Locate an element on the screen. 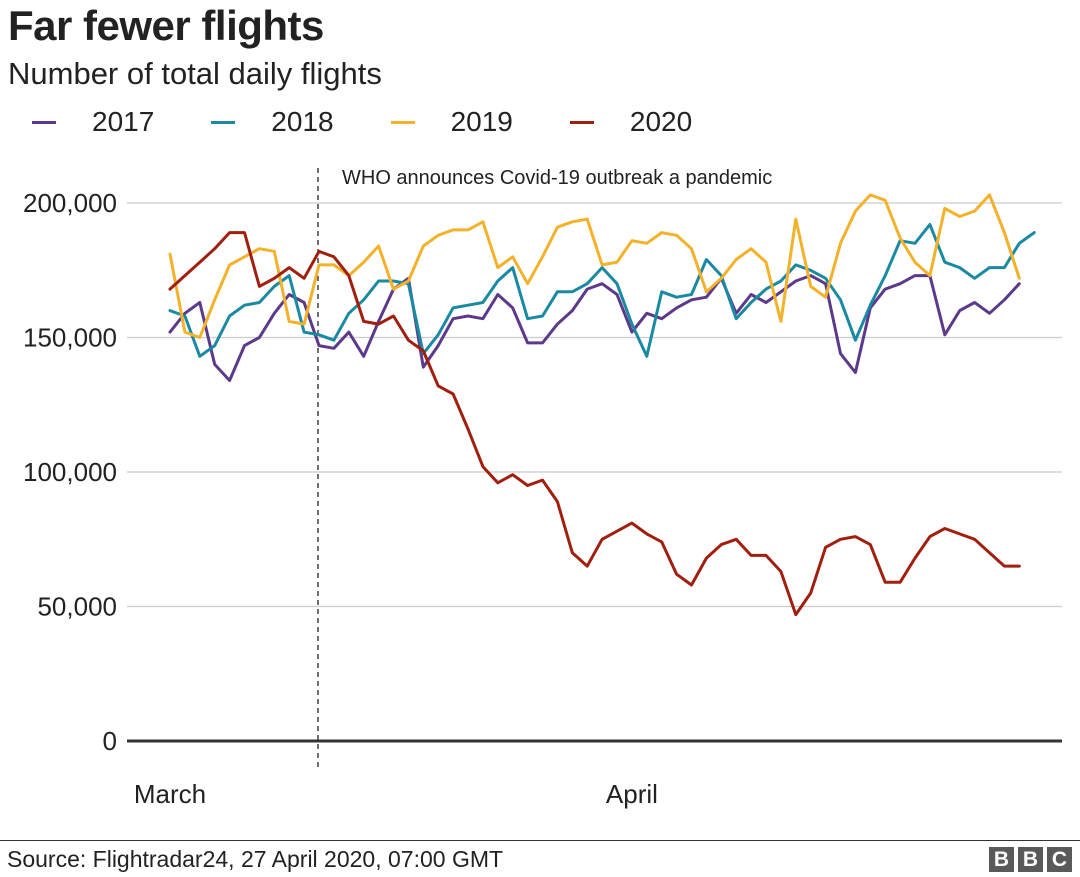 This screenshot has height=877, width=1080. y-tick-label: 150,000 is located at coordinates (70, 338).